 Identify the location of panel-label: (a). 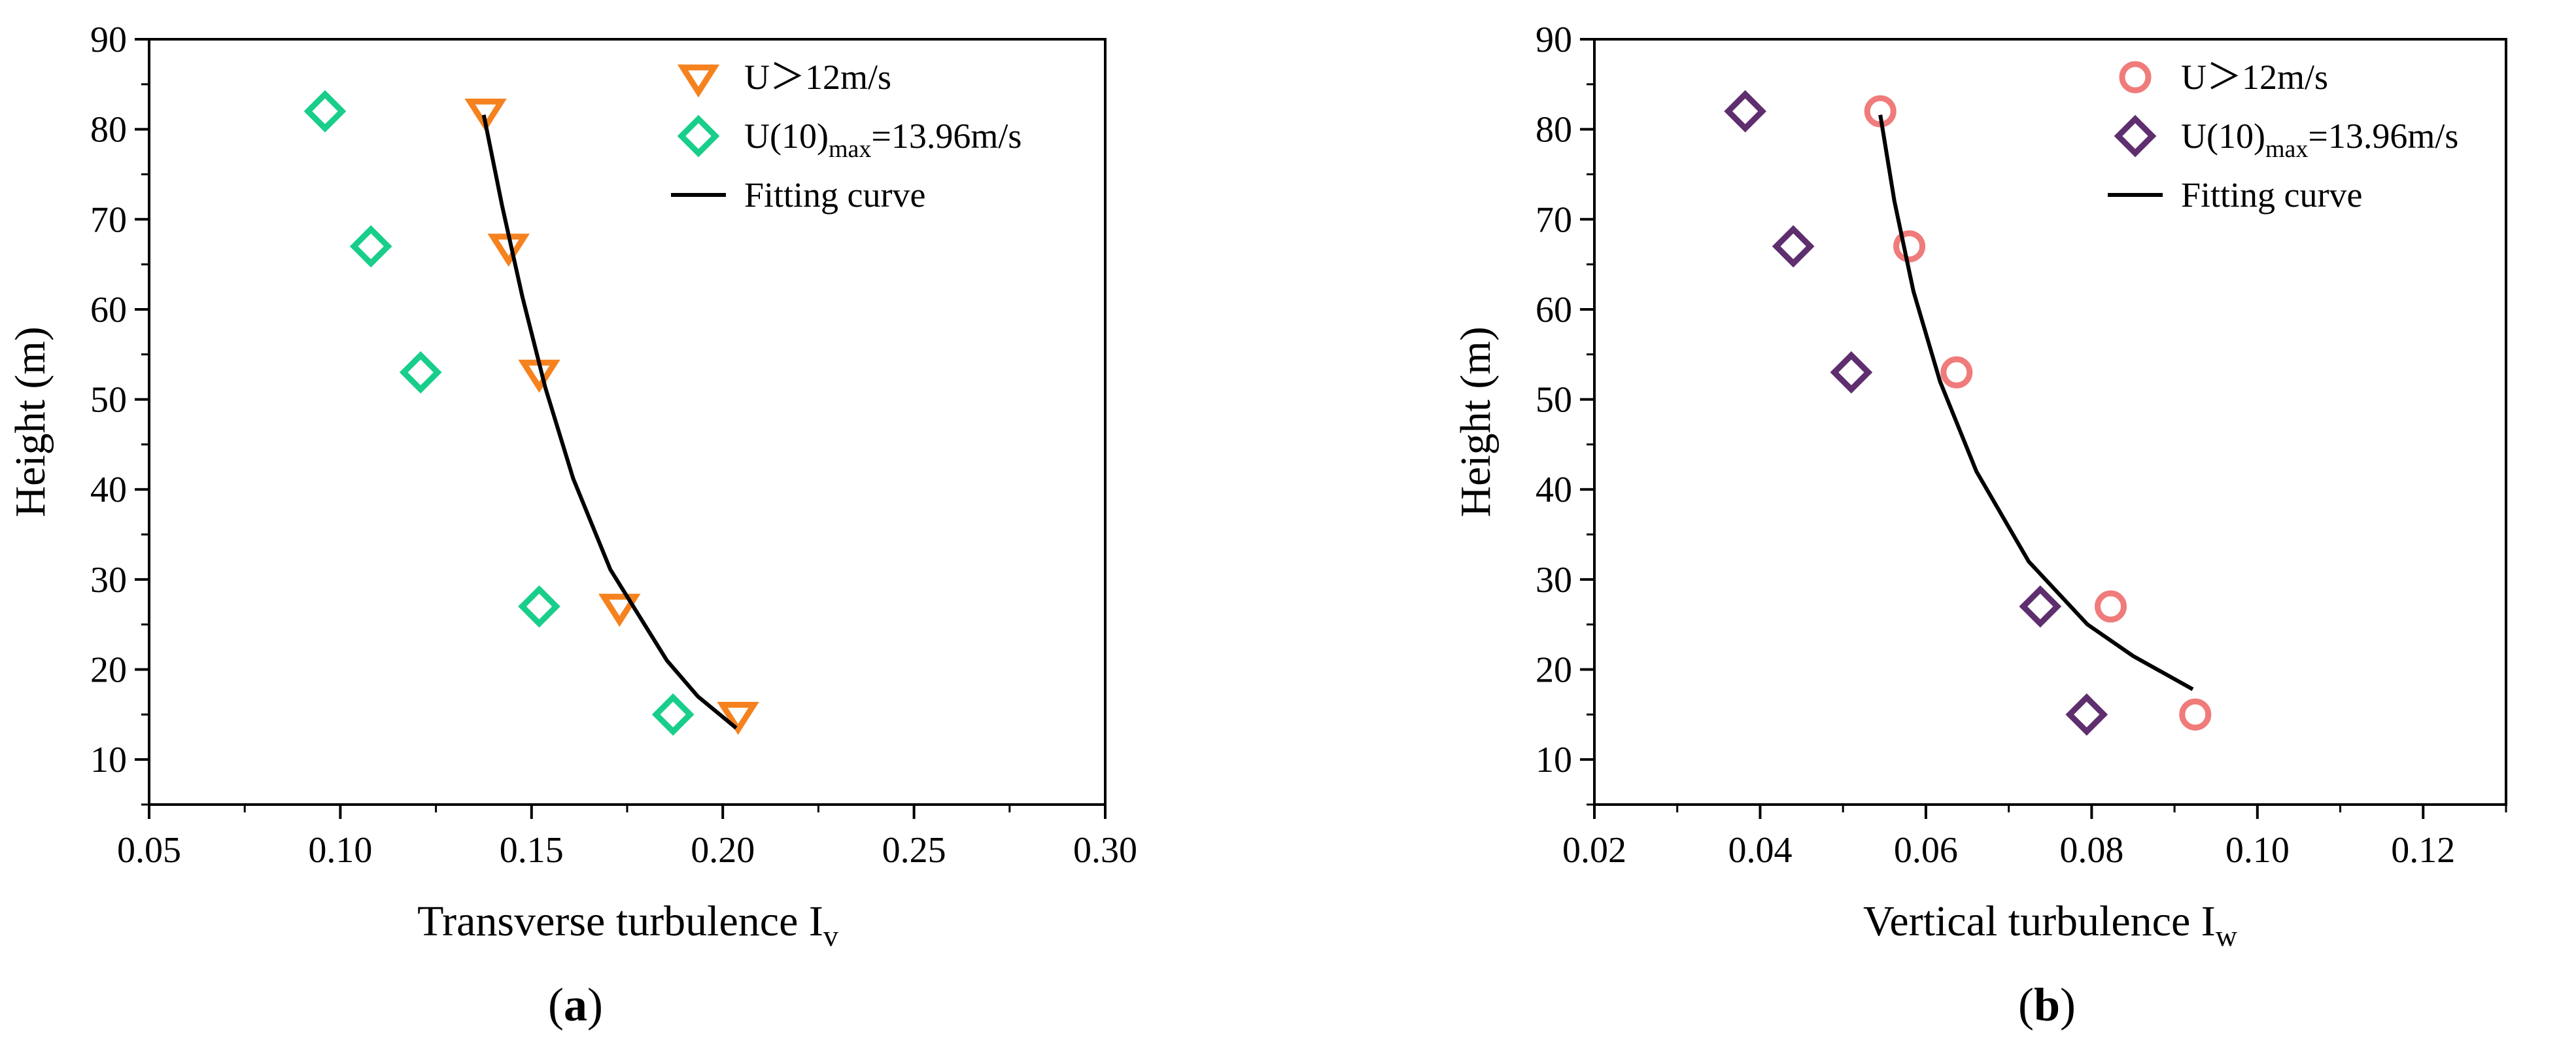
(575, 1005).